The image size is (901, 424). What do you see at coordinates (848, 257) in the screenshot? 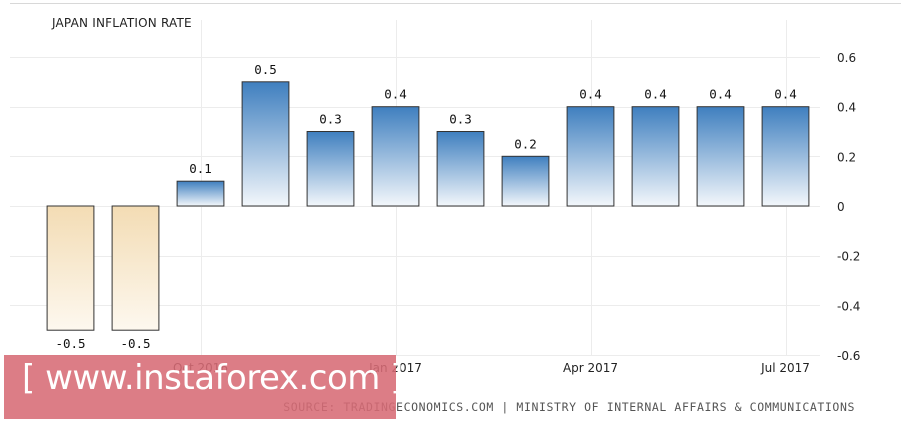
I see `y-tick-label: -0.2` at bounding box center [848, 257].